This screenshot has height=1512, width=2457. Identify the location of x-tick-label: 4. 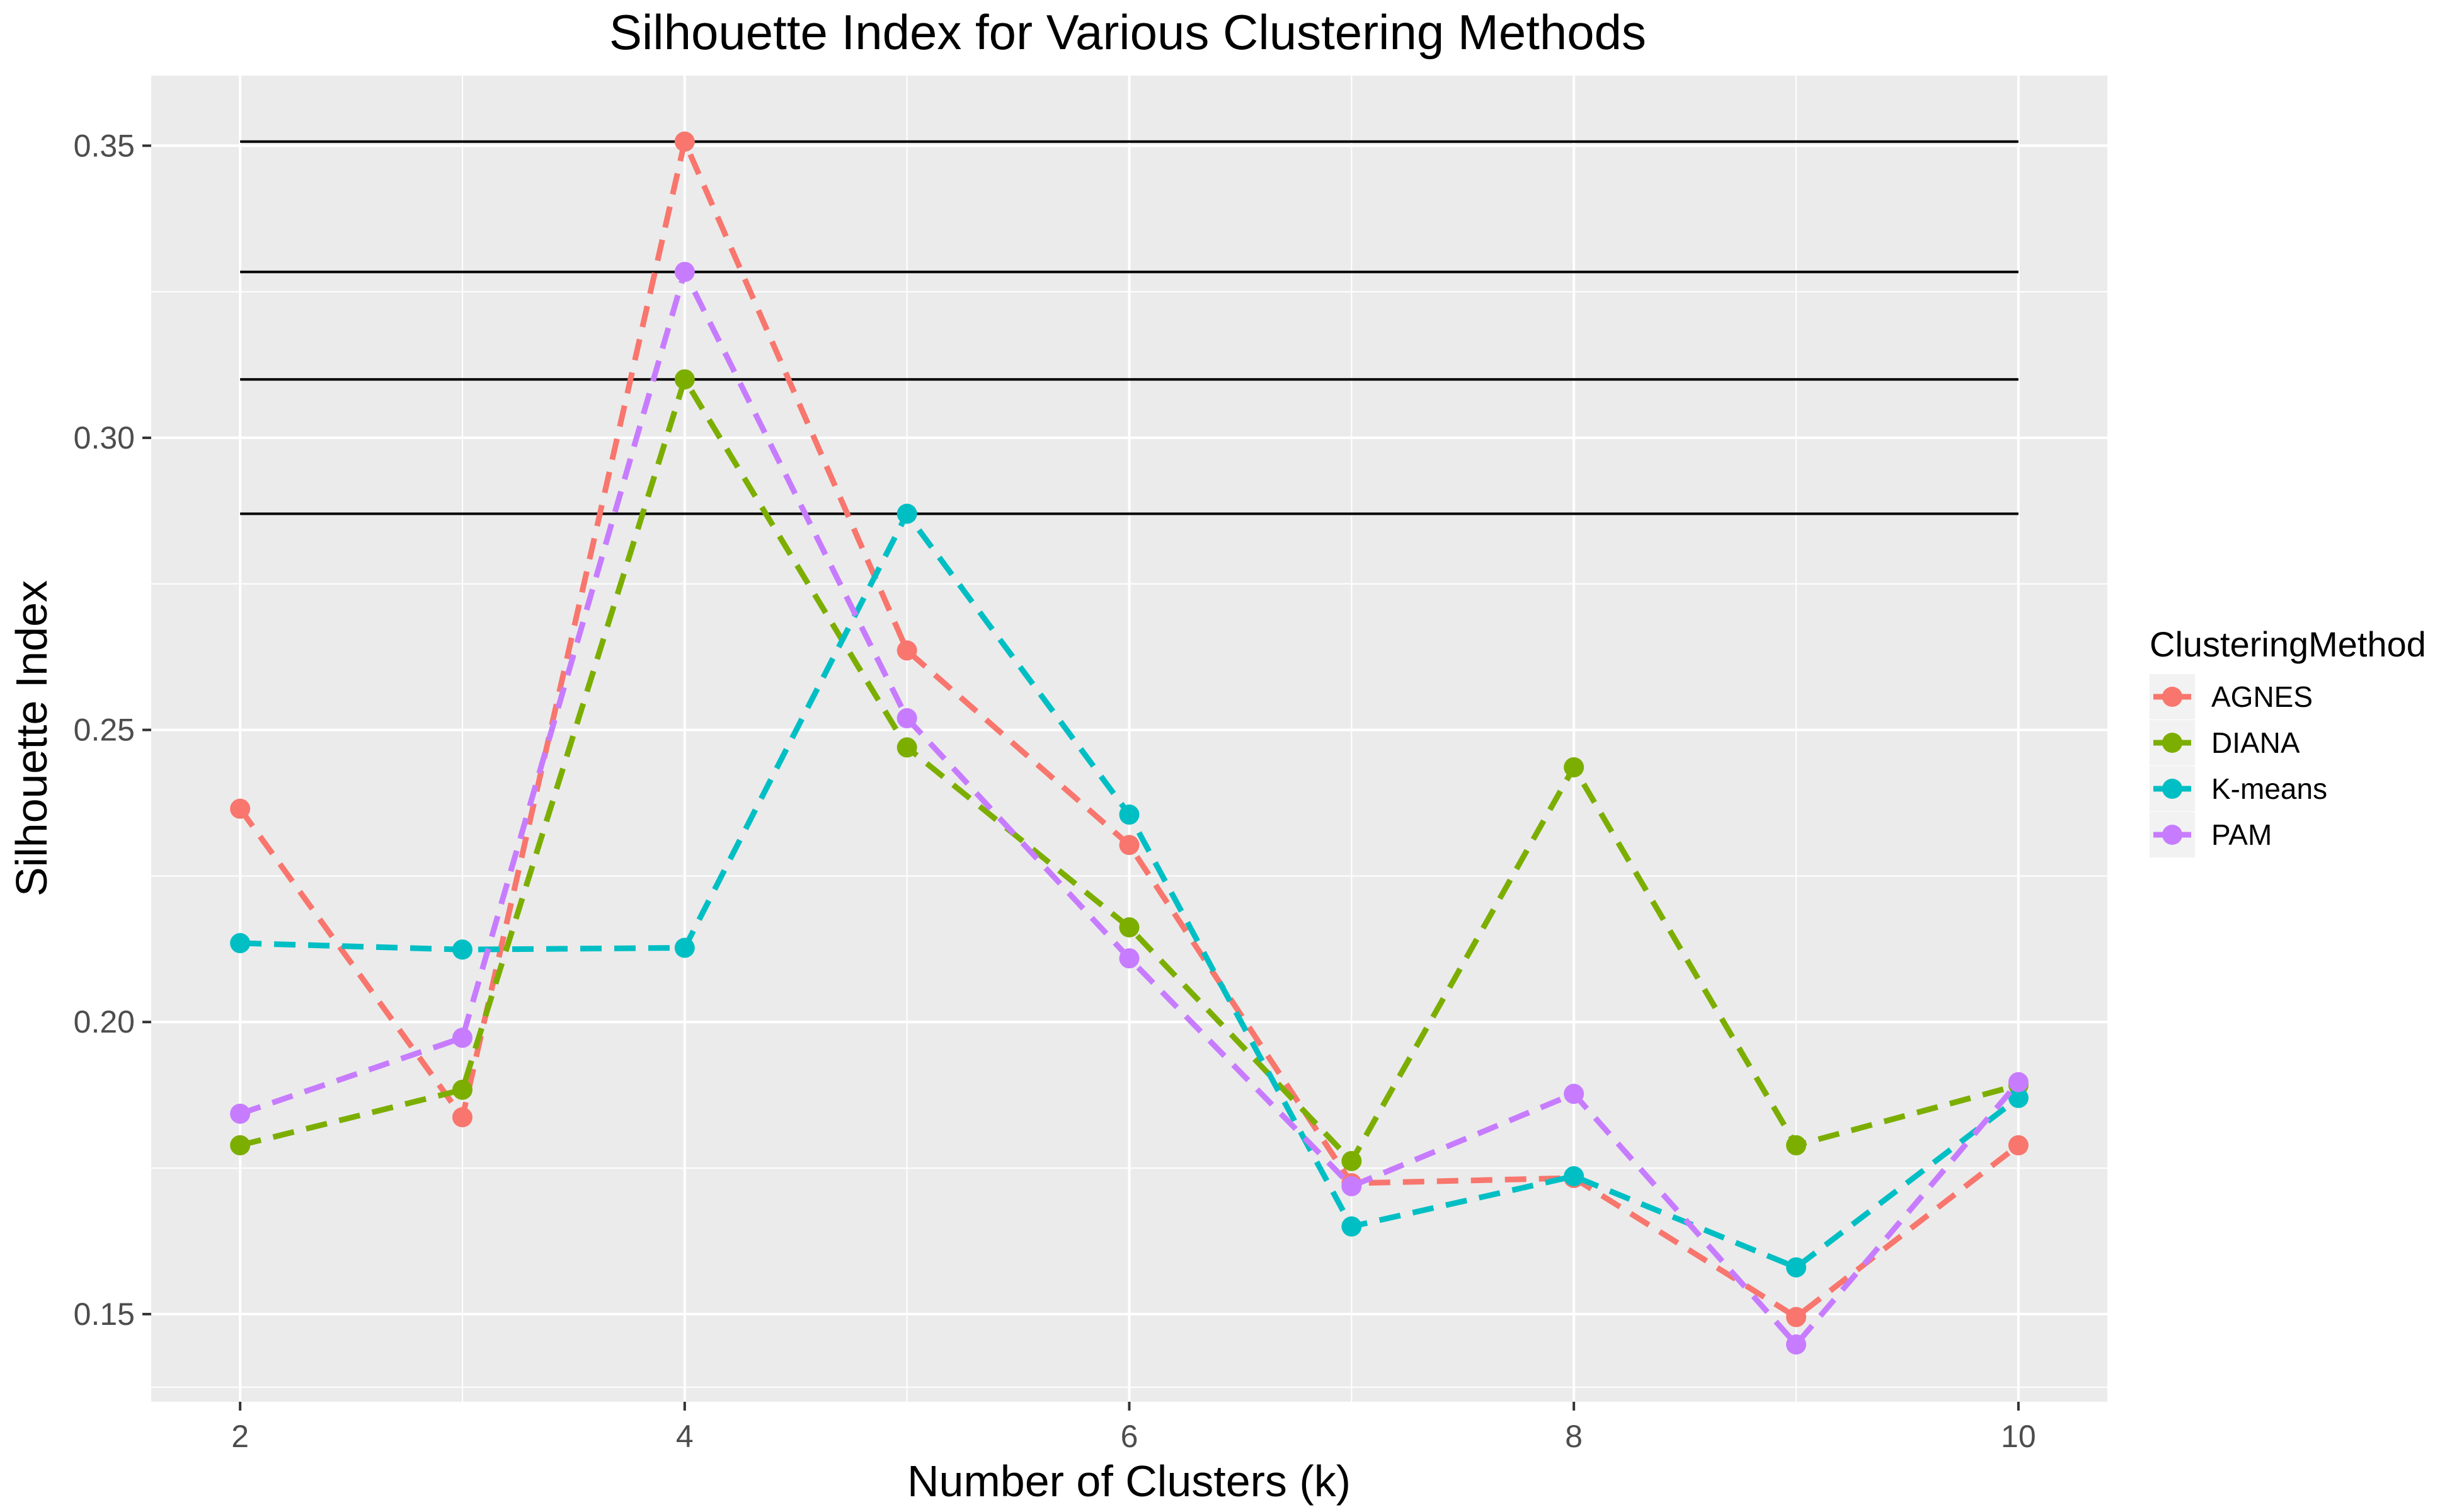
(685, 1436).